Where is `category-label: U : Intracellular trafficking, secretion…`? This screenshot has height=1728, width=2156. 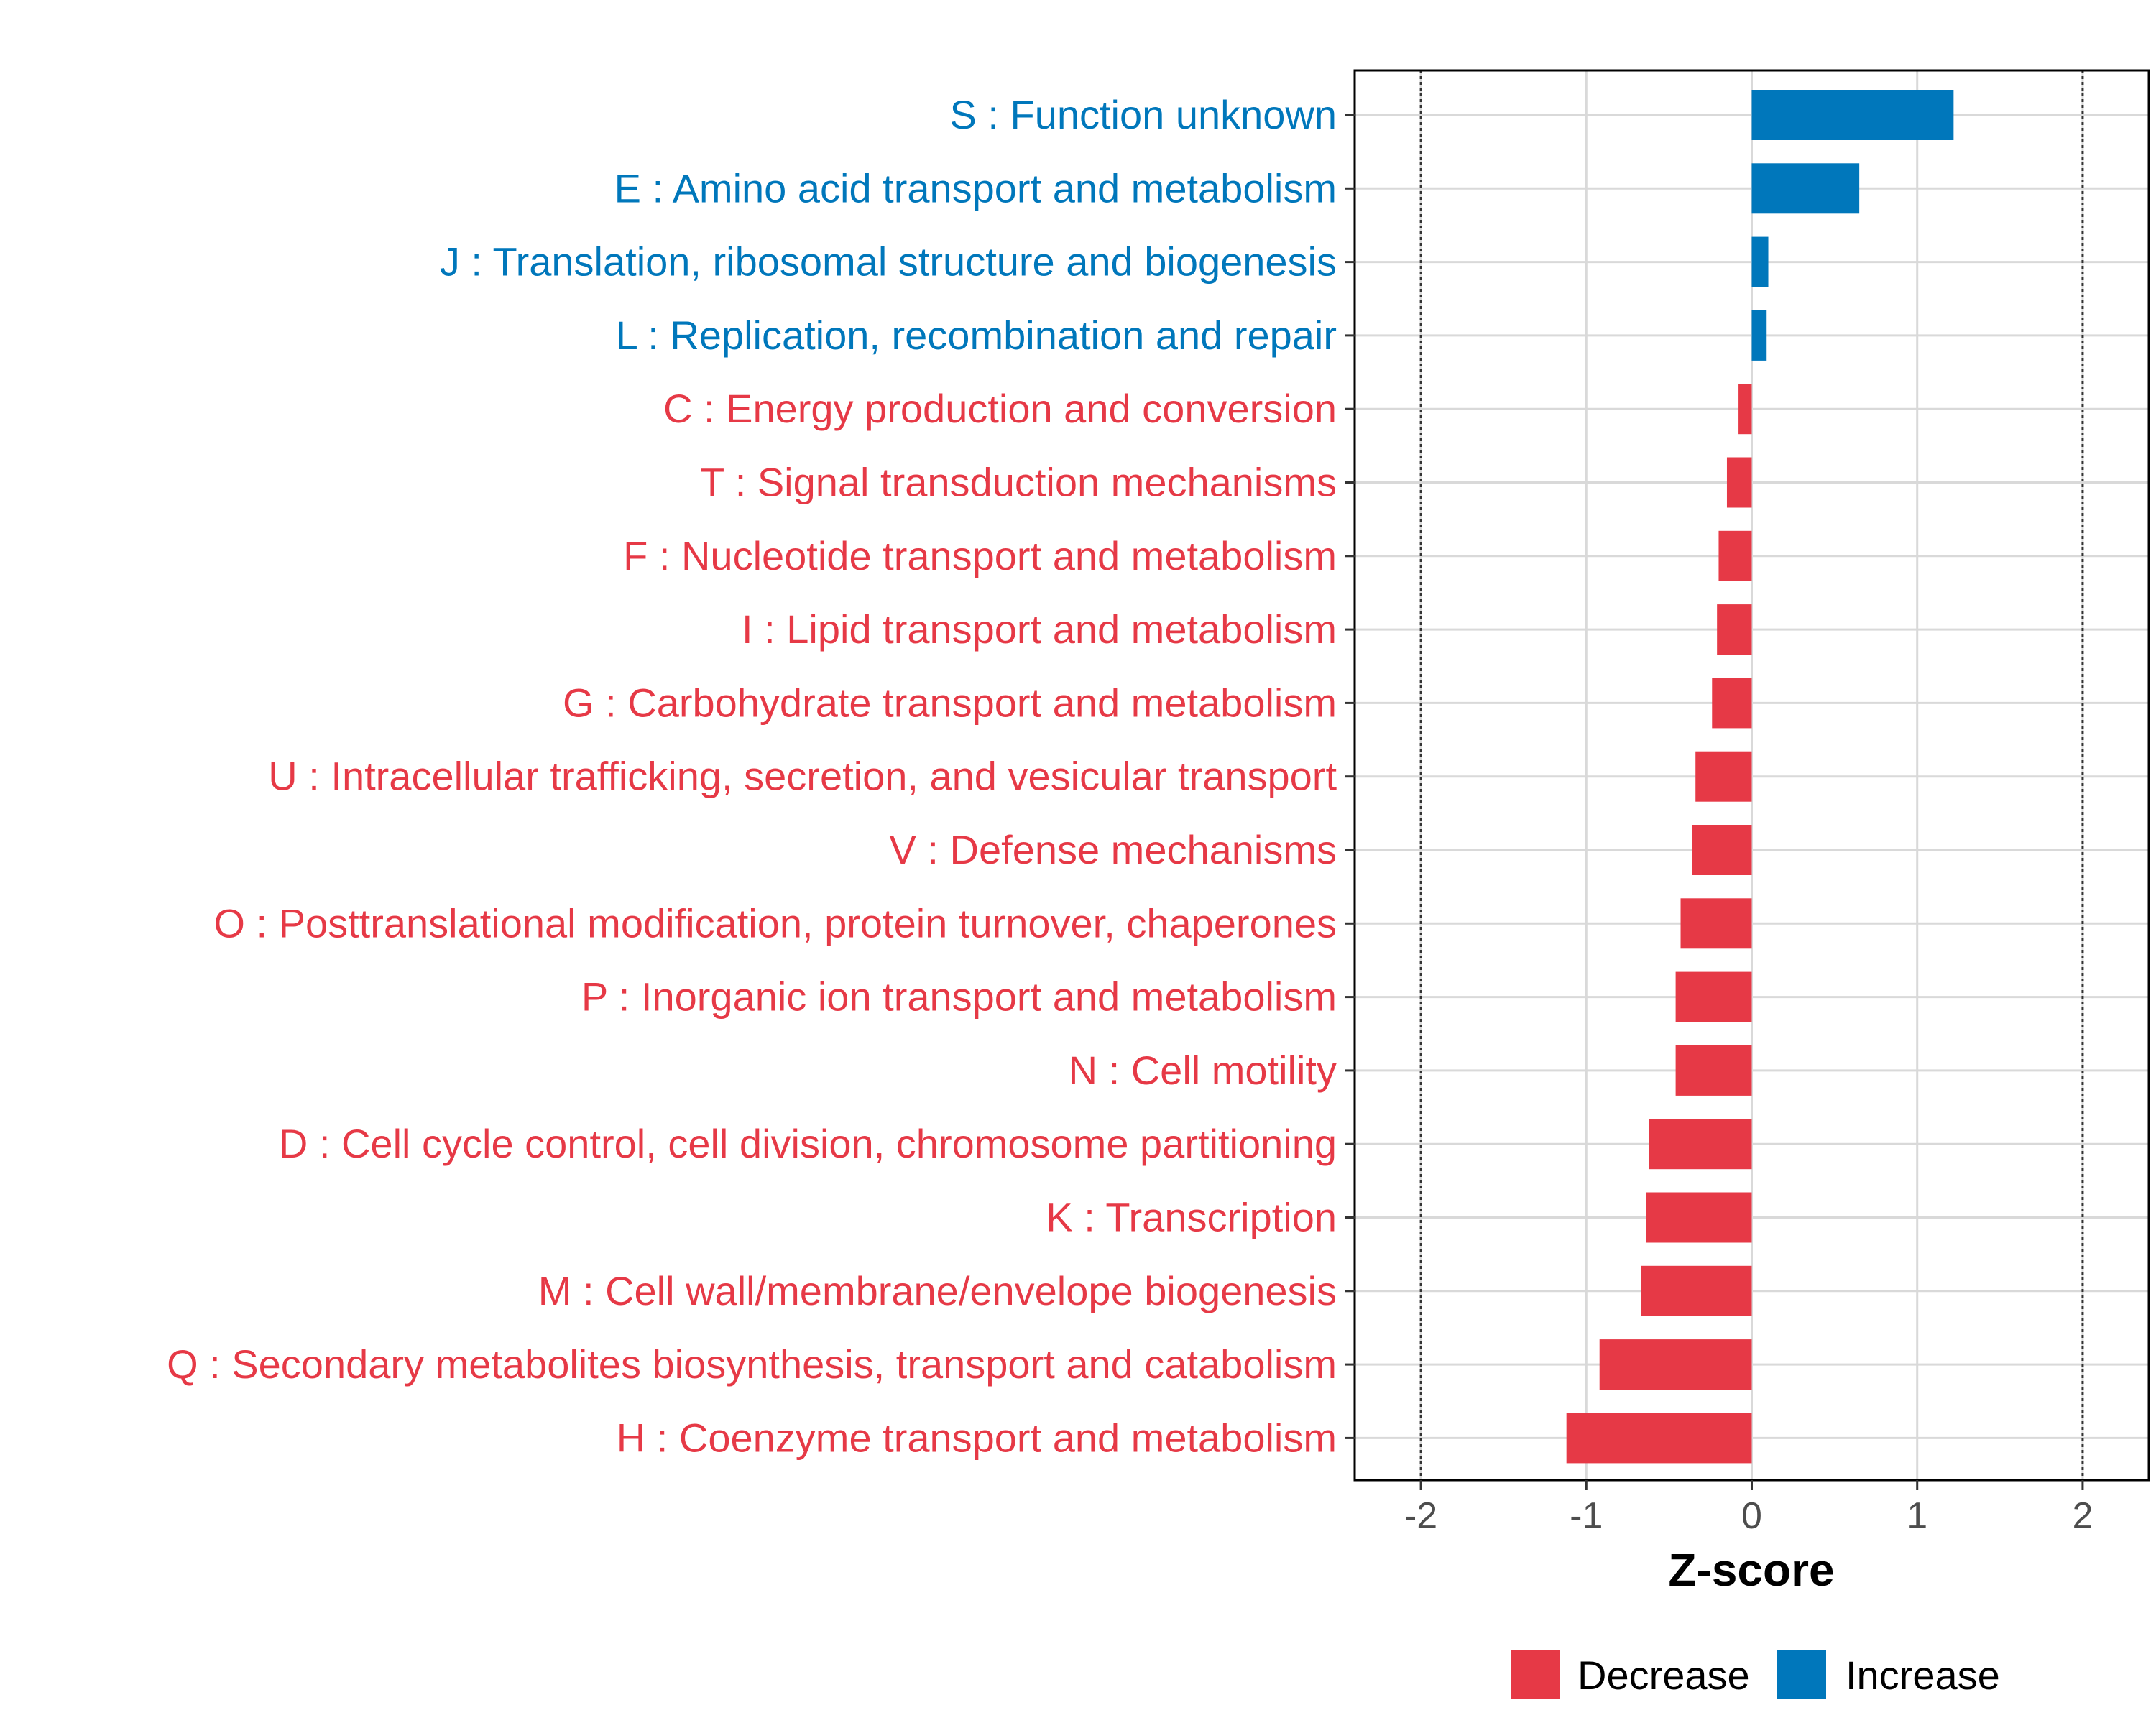 category-label: U : Intracellular trafficking, secretion… is located at coordinates (802, 777).